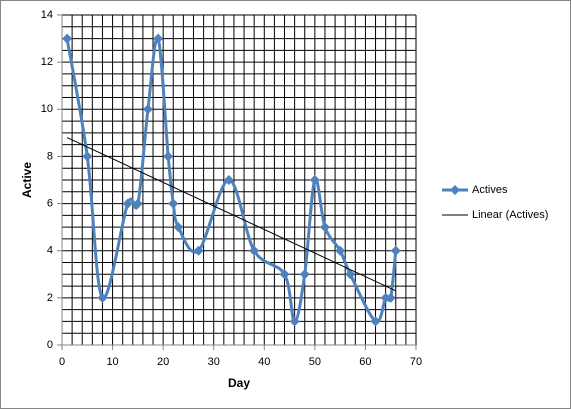  What do you see at coordinates (50, 203) in the screenshot?
I see `y-tick-label: 6` at bounding box center [50, 203].